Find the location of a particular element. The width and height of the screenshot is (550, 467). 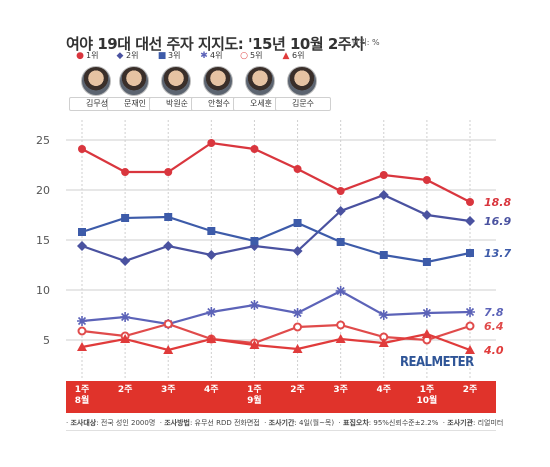

x-tick-week: 2주 is located at coordinates (125, 390).